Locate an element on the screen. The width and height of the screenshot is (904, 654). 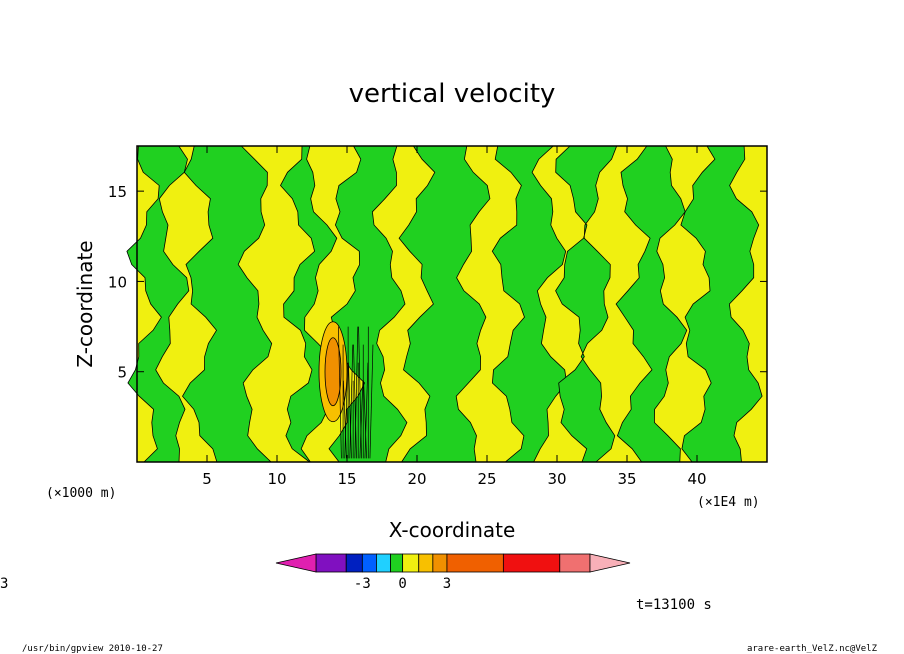
x-tick-label: 35 is located at coordinates (626, 479).